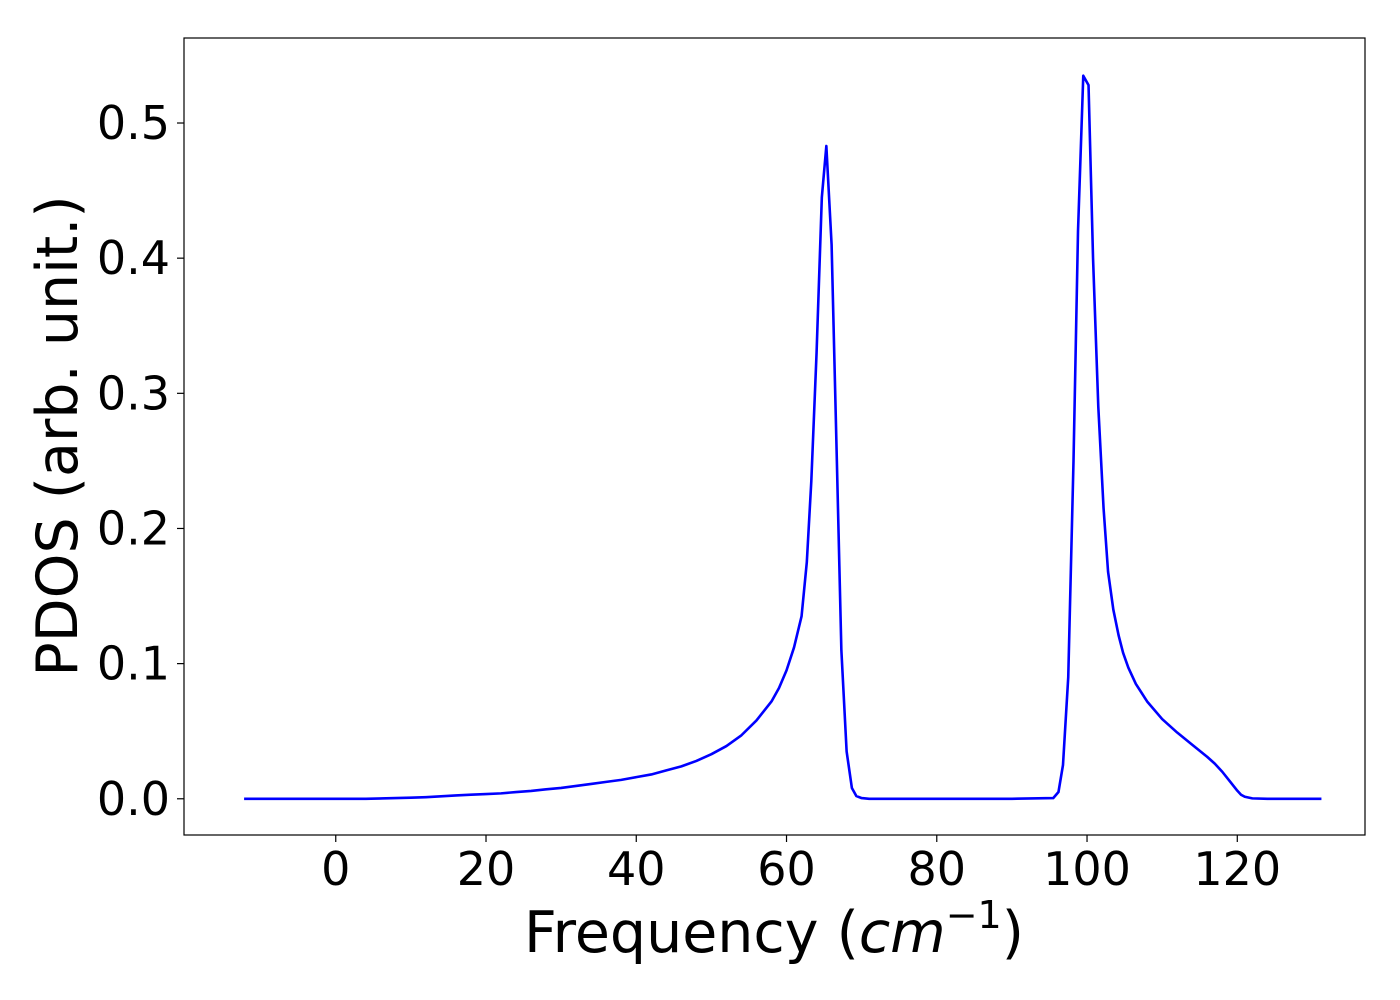 The image size is (1400, 1000). I want to click on x-tick-label: 120, so click(1237, 869).